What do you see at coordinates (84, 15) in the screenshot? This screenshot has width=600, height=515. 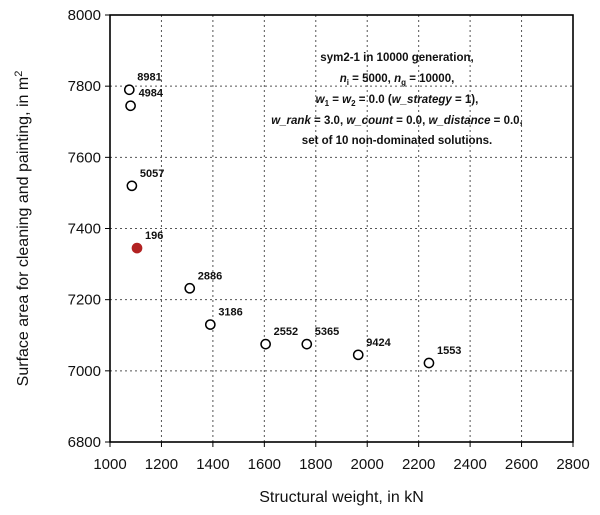 I see `y-tick-label: 8000` at bounding box center [84, 15].